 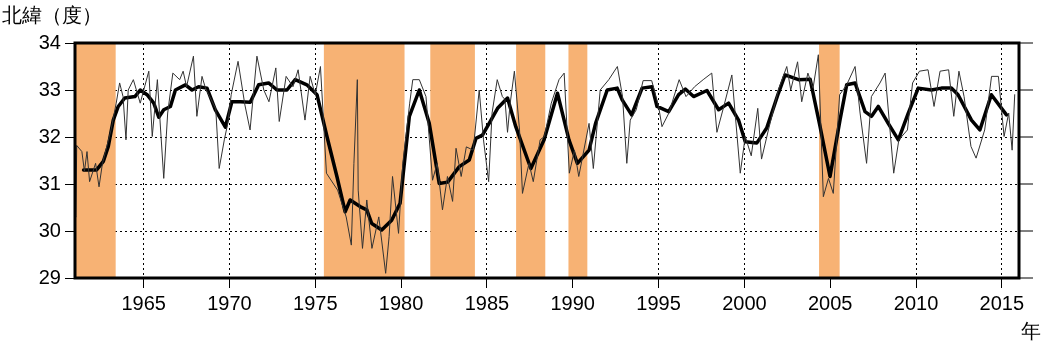 I want to click on x-tick-label: 1970, so click(x=229, y=302).